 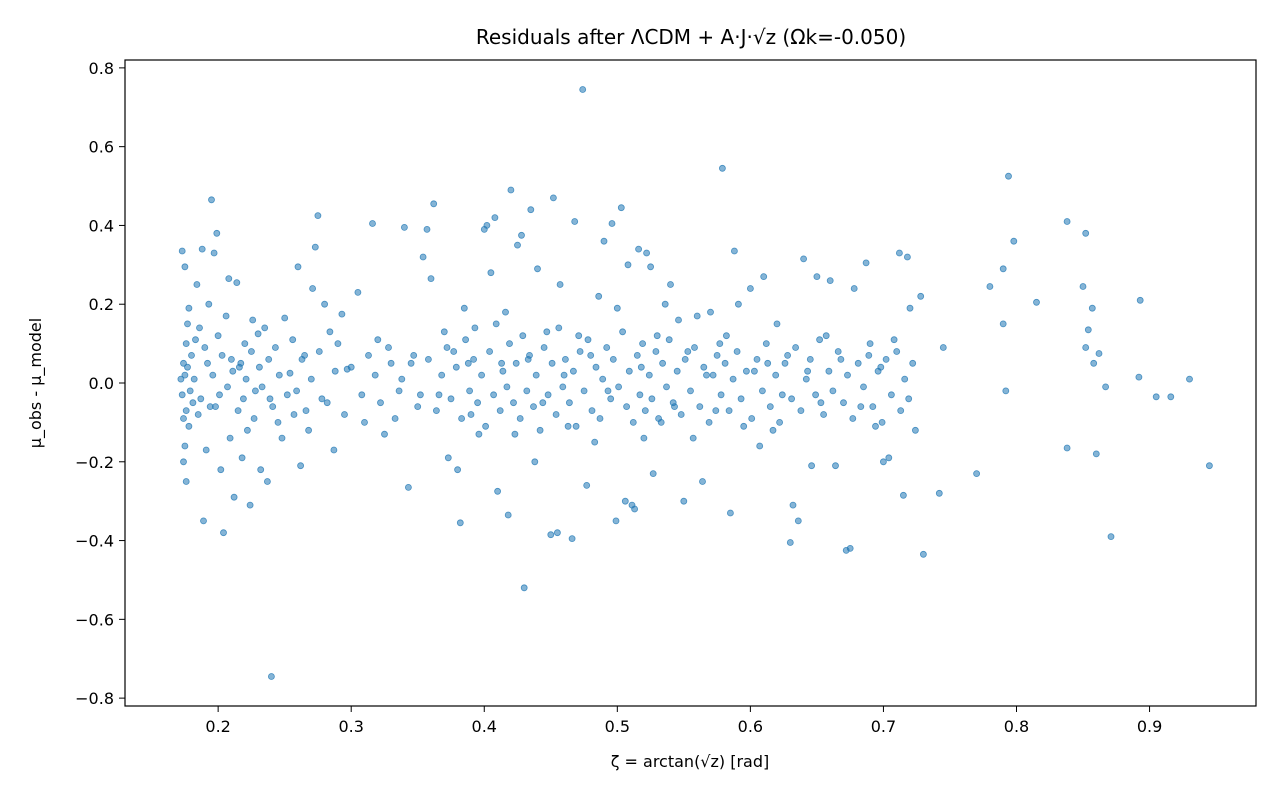 What do you see at coordinates (36, 383) in the screenshot?
I see `y-axis-label: μ_obs - μ_model` at bounding box center [36, 383].